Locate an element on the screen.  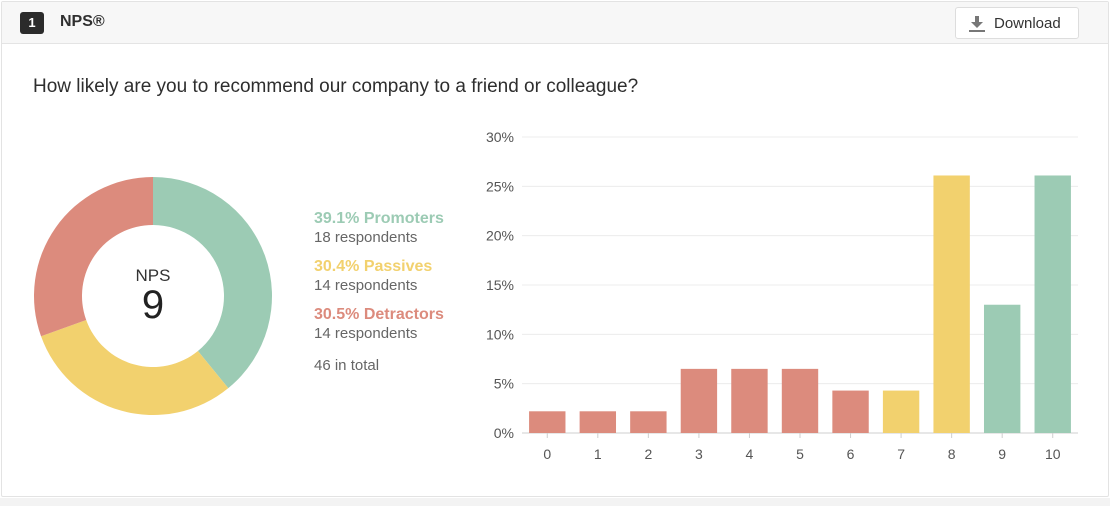
download-button: Download is located at coordinates (1017, 23).